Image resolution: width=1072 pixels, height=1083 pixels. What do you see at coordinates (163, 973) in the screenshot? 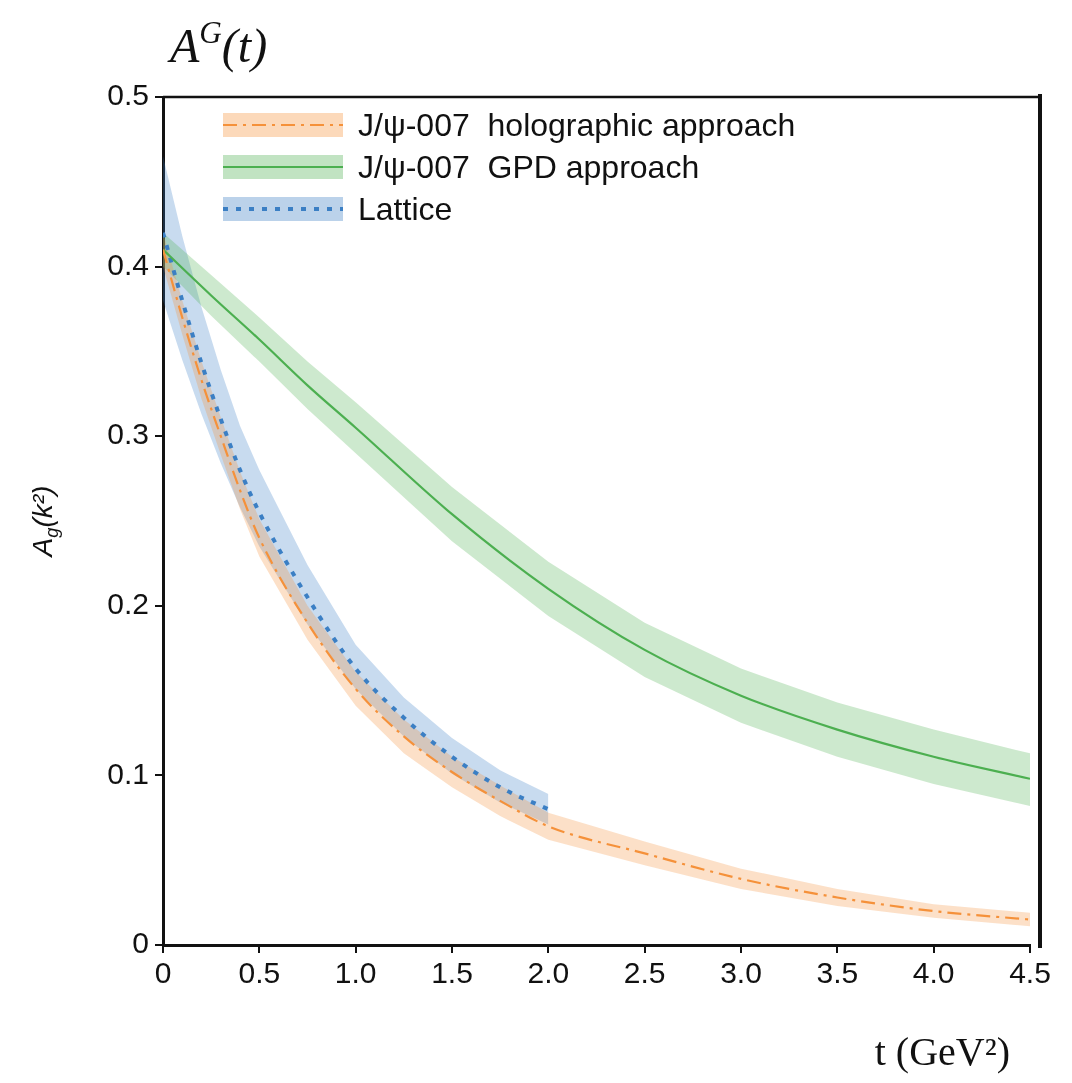
I see `x-tick-label: 0` at bounding box center [163, 973].